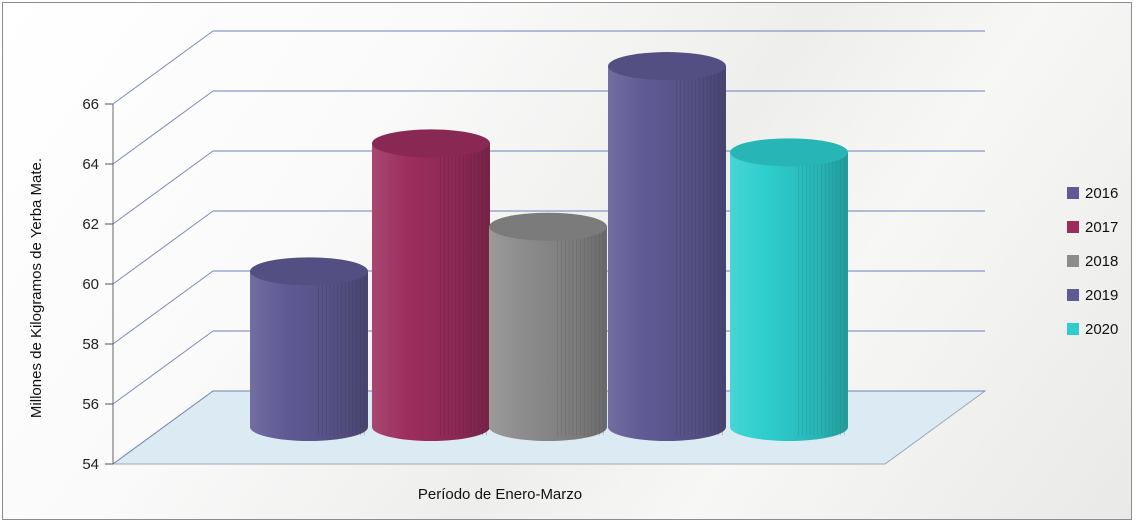 The height and width of the screenshot is (524, 1136). What do you see at coordinates (500, 494) in the screenshot?
I see `x-axis-title: Período de Enero-Marzo` at bounding box center [500, 494].